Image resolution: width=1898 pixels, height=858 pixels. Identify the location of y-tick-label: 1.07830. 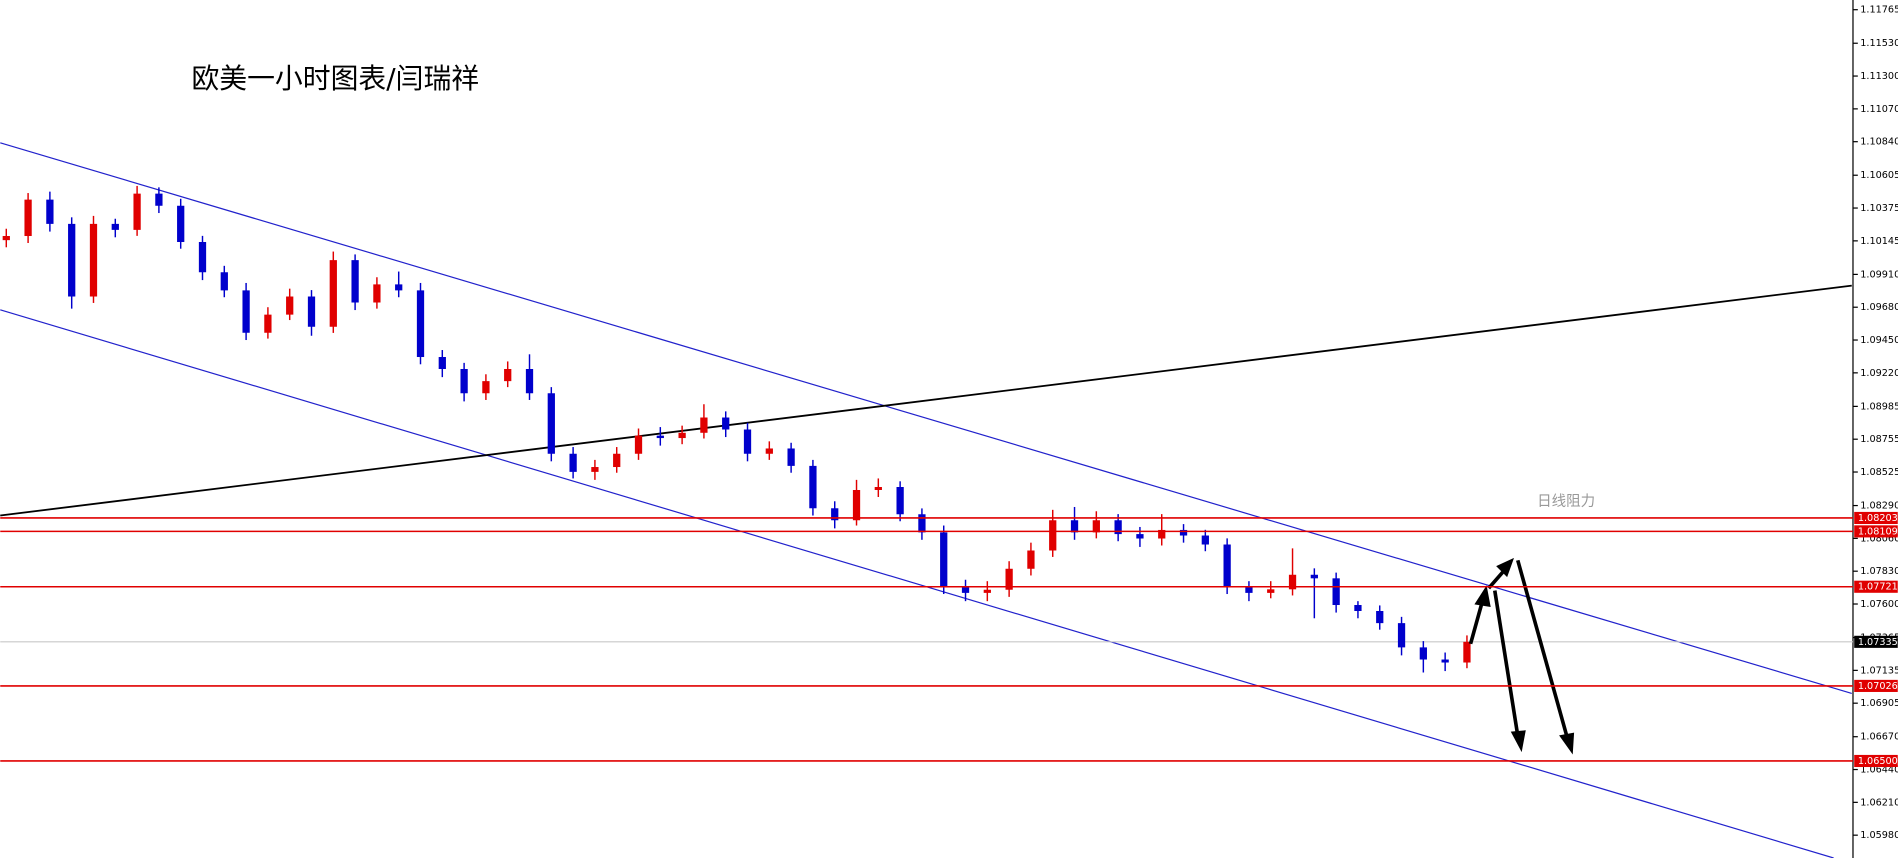
(1879, 571).